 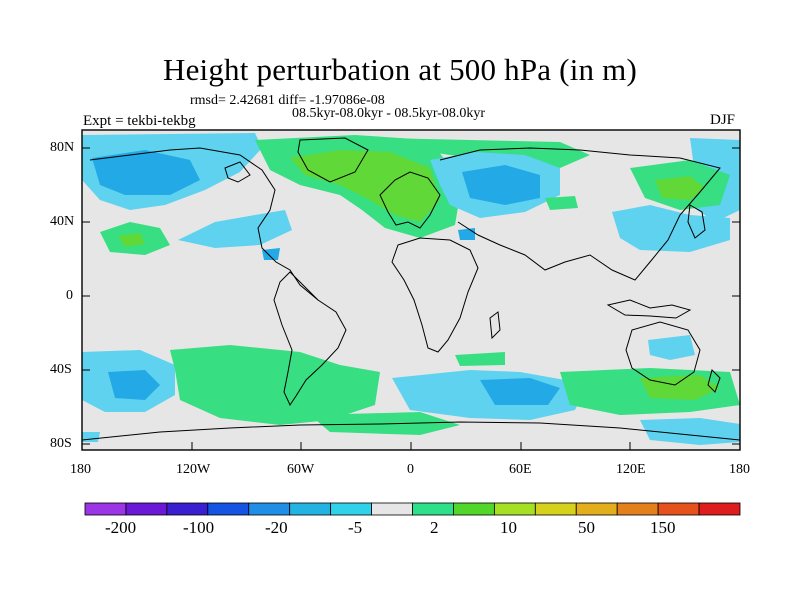 I want to click on contour-gulf-small, so click(x=271, y=254).